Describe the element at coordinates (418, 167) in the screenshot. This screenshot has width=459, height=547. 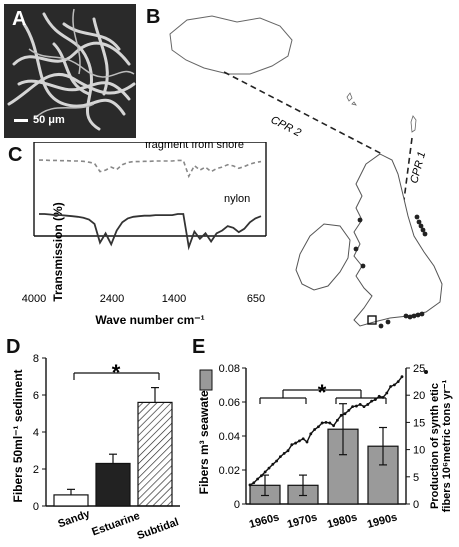
I see `cpr-1-label: CPR 1` at that location.